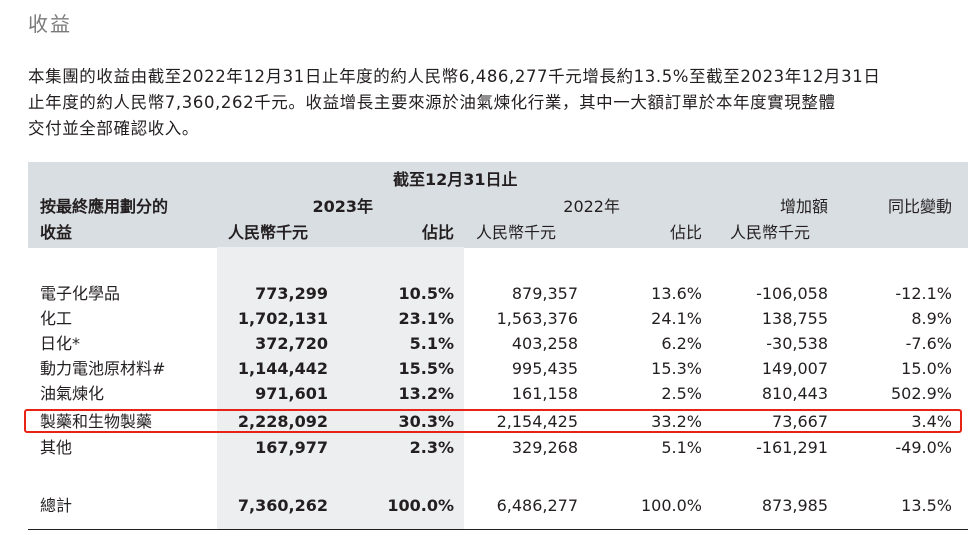 Image resolution: width=979 pixels, height=538 pixels. What do you see at coordinates (800, 421) in the screenshot?
I see `row-increase: 73,667` at bounding box center [800, 421].